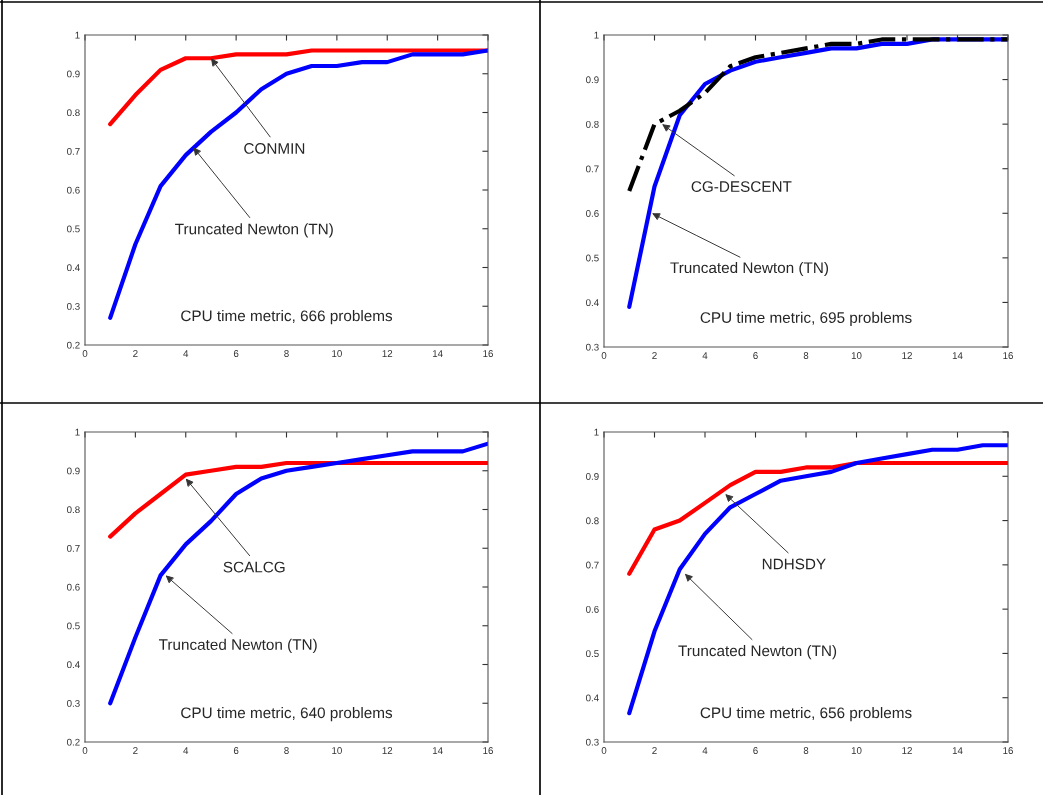  Describe the element at coordinates (806, 714) in the screenshot. I see `annotation: CPU time metric, 656 problems` at that location.